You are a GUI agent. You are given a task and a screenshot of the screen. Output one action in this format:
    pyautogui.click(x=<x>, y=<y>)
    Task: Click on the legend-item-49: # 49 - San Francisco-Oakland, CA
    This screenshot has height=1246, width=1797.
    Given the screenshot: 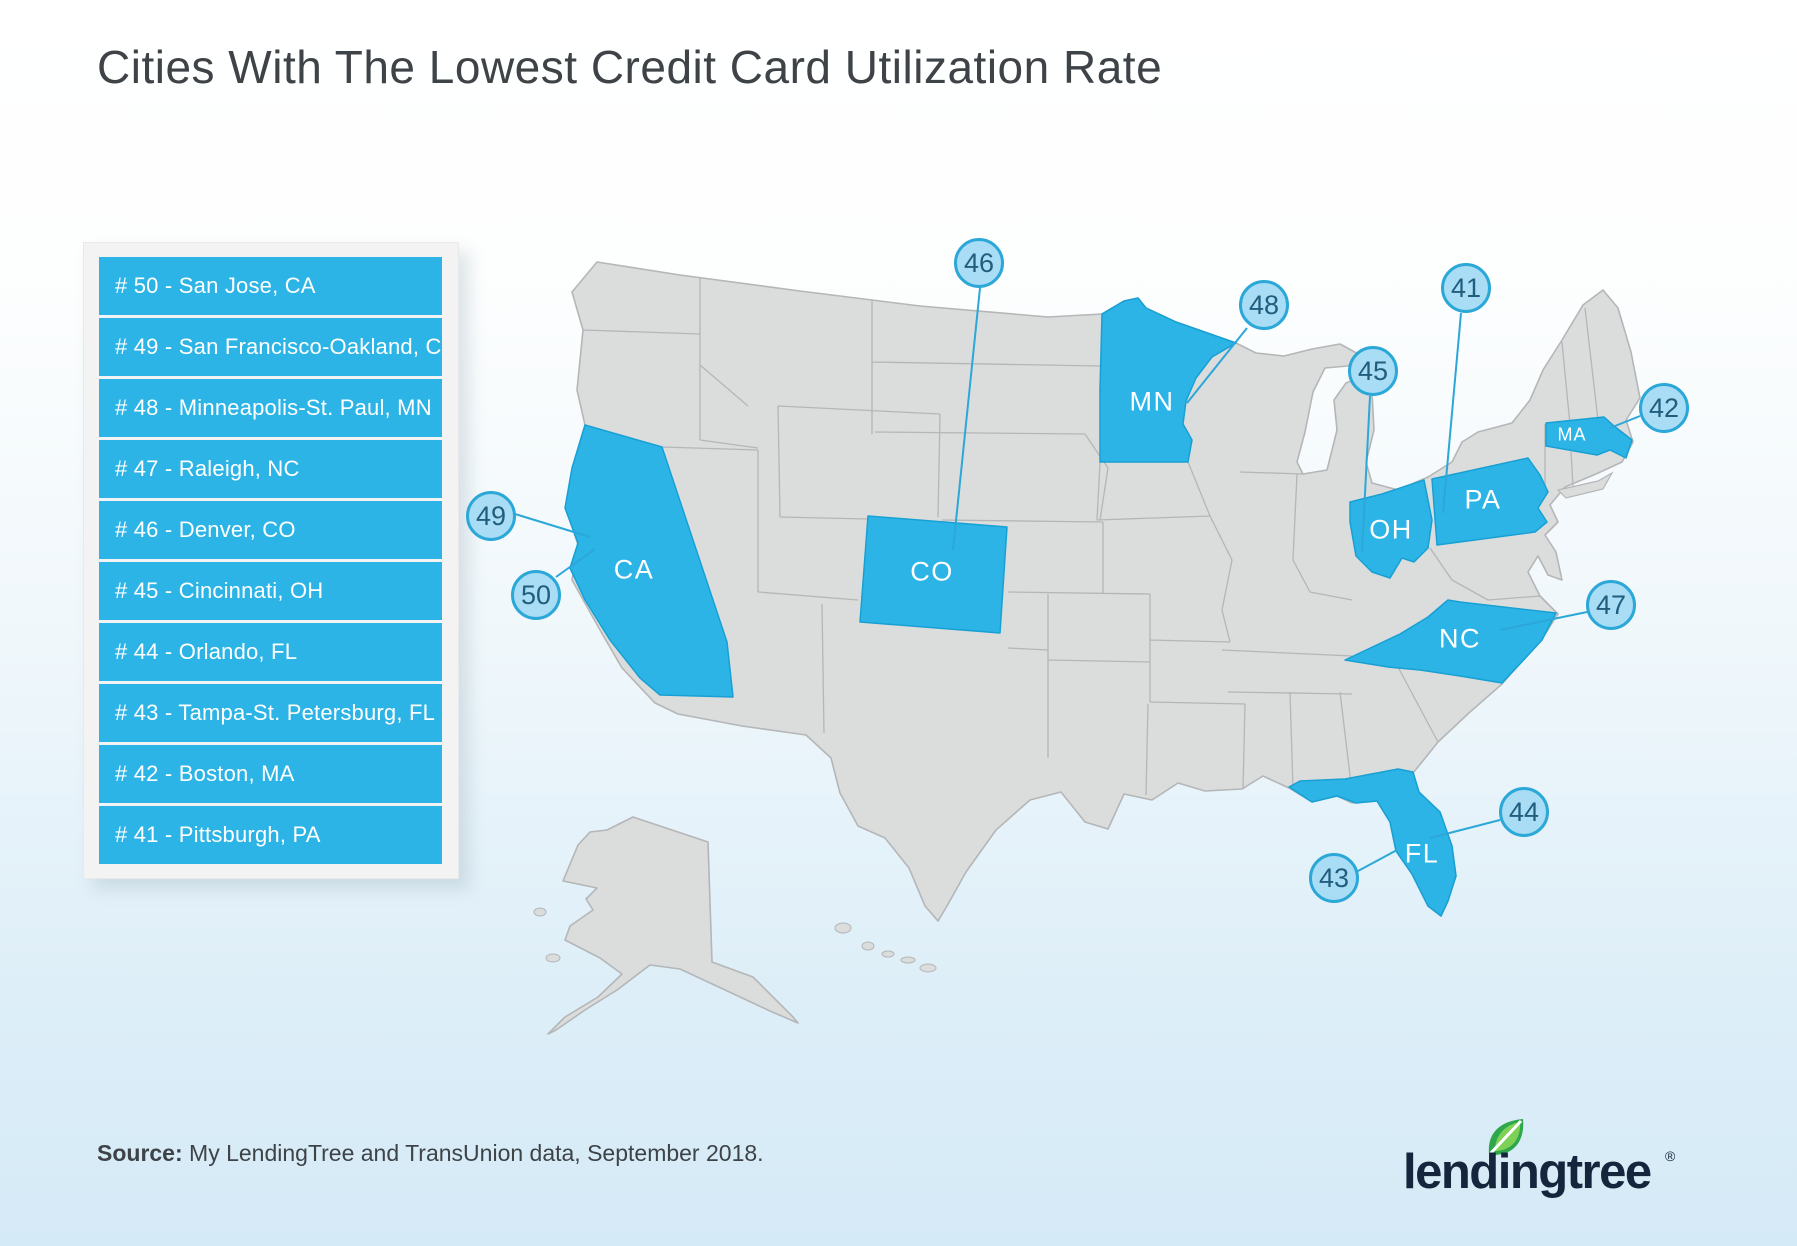 What is the action you would take?
    pyautogui.click(x=270, y=347)
    